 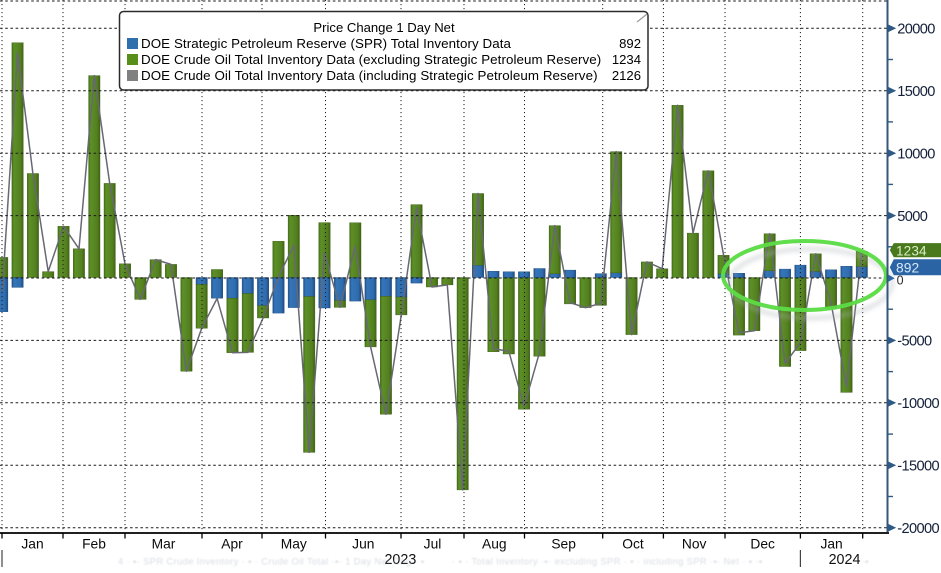 I want to click on svg-text: 10000, so click(x=916, y=154).